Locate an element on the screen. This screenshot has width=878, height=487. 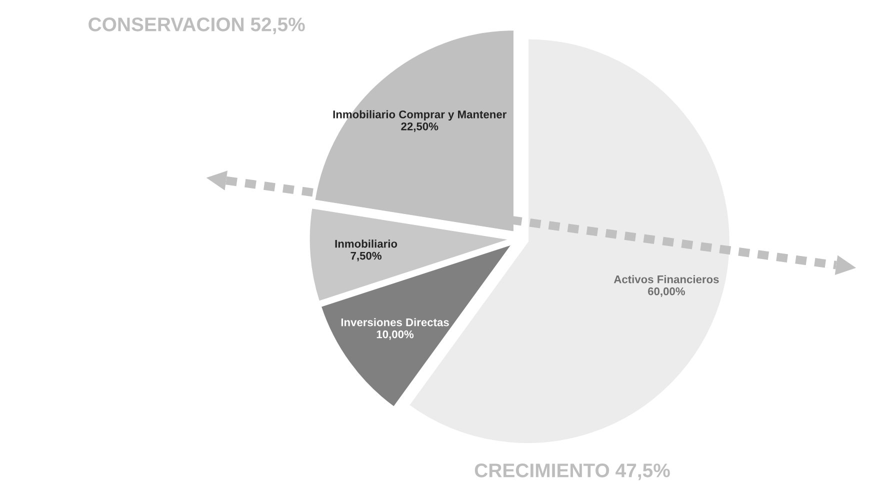
data-label: 60,00% is located at coordinates (666, 292).